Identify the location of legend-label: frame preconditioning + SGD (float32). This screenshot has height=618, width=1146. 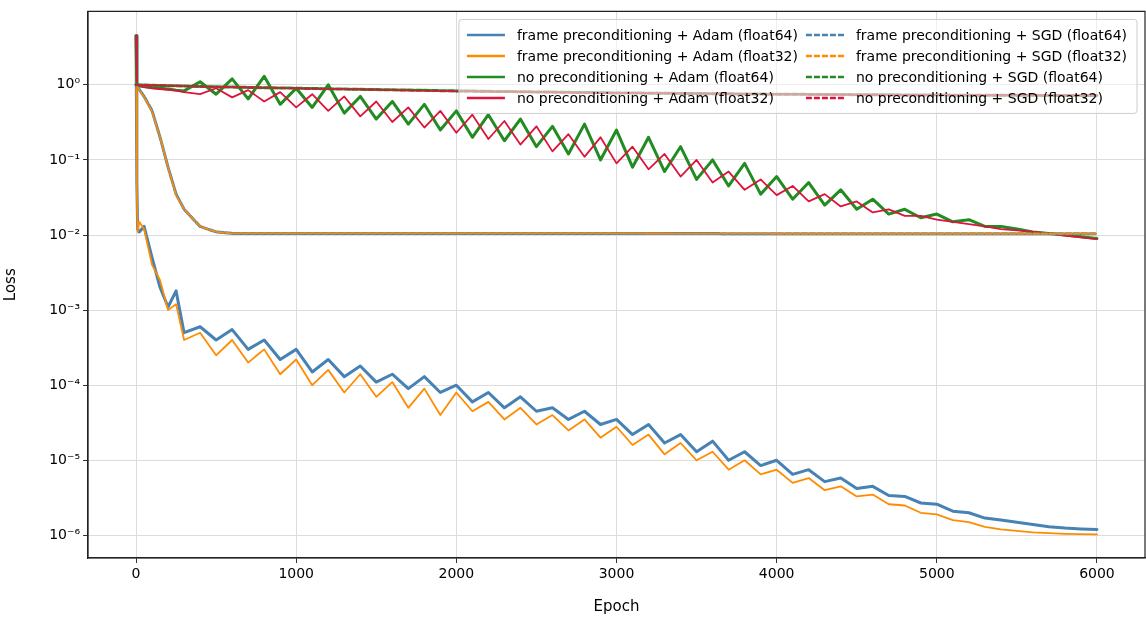
(991, 55).